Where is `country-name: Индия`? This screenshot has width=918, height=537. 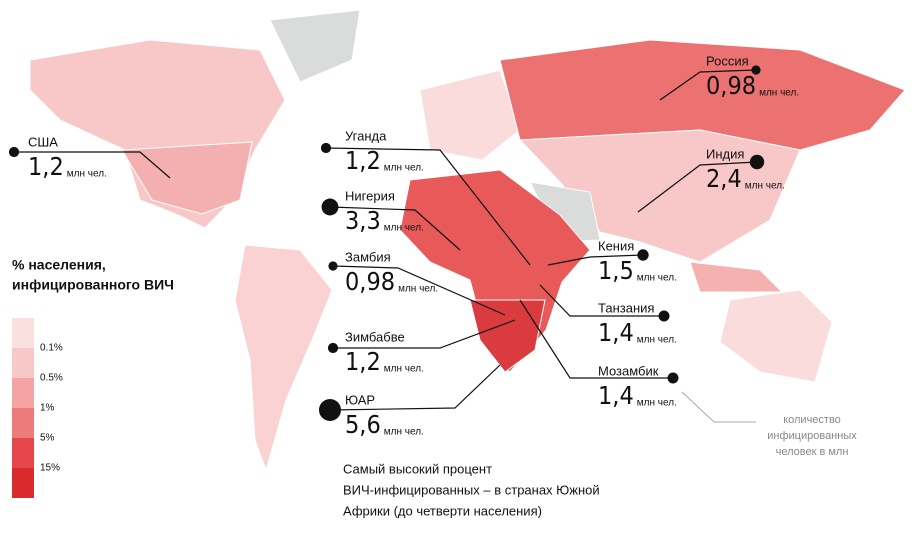
country-name: Индия is located at coordinates (725, 153).